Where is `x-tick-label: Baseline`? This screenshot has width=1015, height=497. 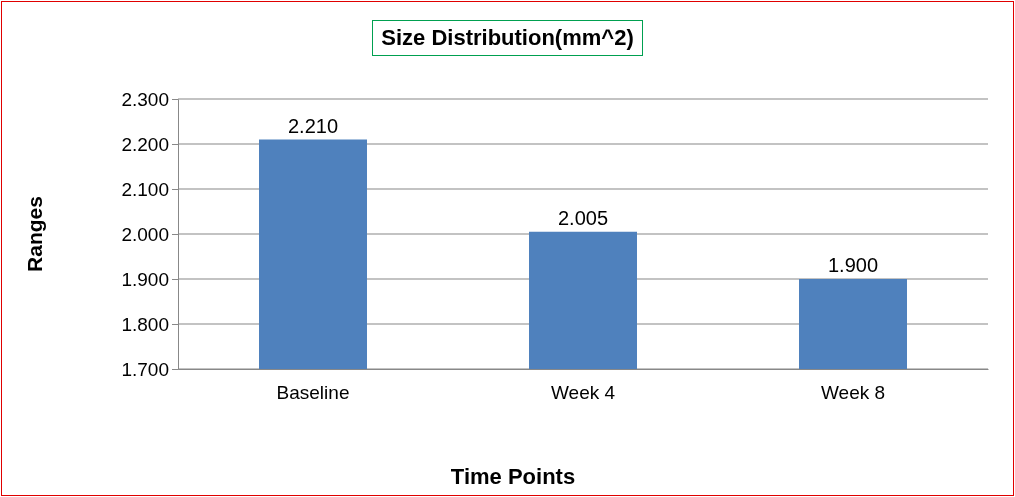 x-tick-label: Baseline is located at coordinates (313, 392).